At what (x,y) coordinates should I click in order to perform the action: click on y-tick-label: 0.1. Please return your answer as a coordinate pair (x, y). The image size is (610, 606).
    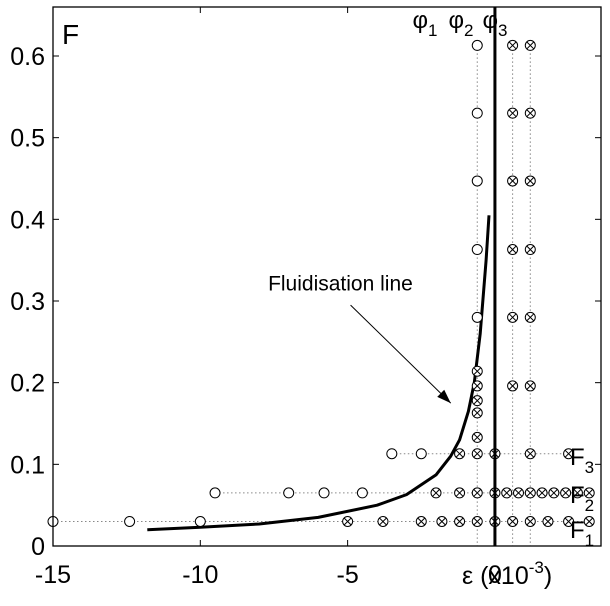
    Looking at the image, I should click on (27, 465).